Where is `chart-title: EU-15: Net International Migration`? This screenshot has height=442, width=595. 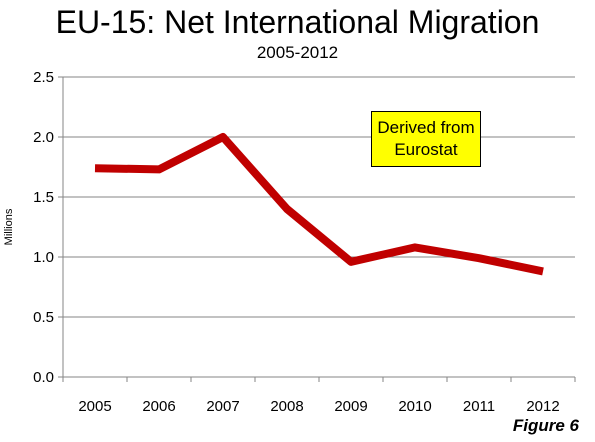 chart-title: EU-15: Net International Migration is located at coordinates (297, 22).